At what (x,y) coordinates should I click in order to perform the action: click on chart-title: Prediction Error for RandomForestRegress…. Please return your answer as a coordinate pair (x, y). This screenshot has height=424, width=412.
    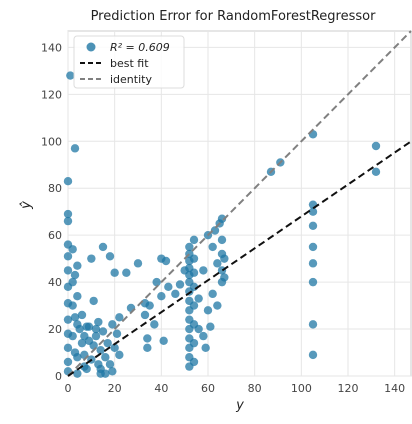
    Looking at the image, I should click on (234, 16).